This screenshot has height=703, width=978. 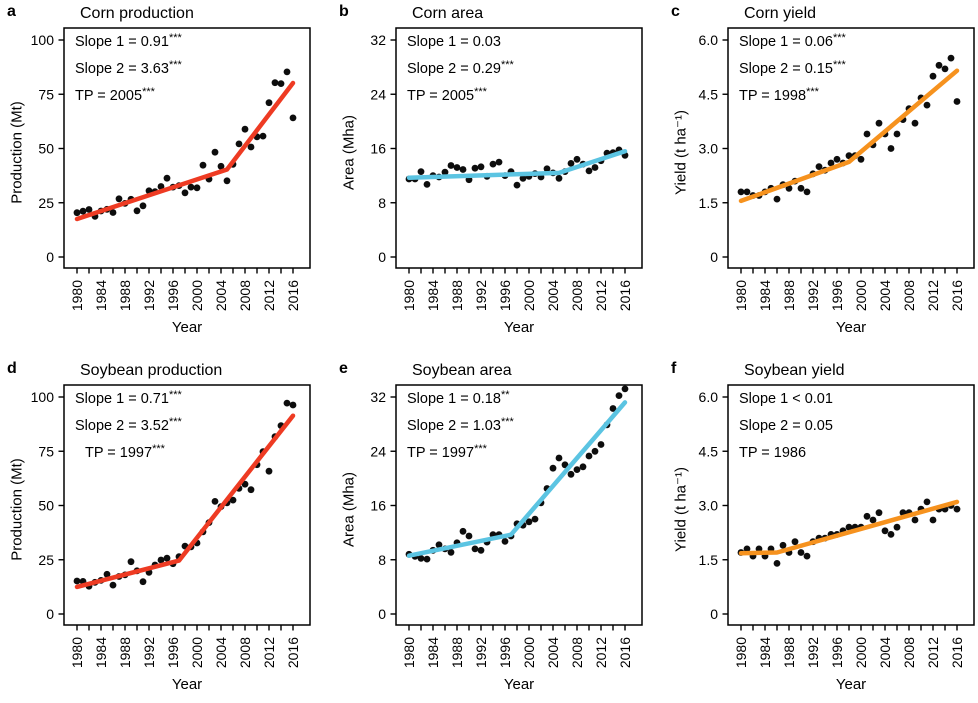 What do you see at coordinates (792, 68) in the screenshot?
I see `annotation-text: Slope 2 = 0.15***` at bounding box center [792, 68].